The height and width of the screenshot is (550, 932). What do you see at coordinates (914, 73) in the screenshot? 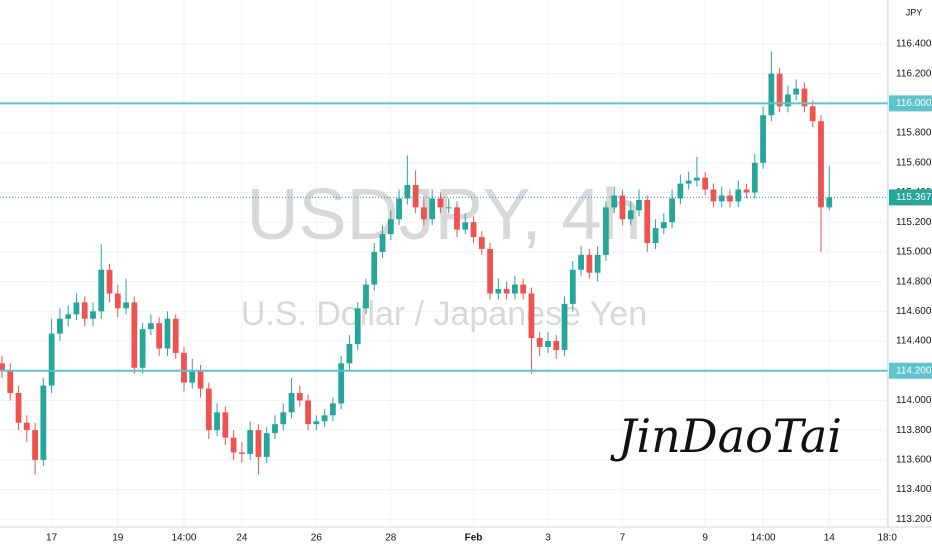
I see `y-tick-label: 116.200` at bounding box center [914, 73].